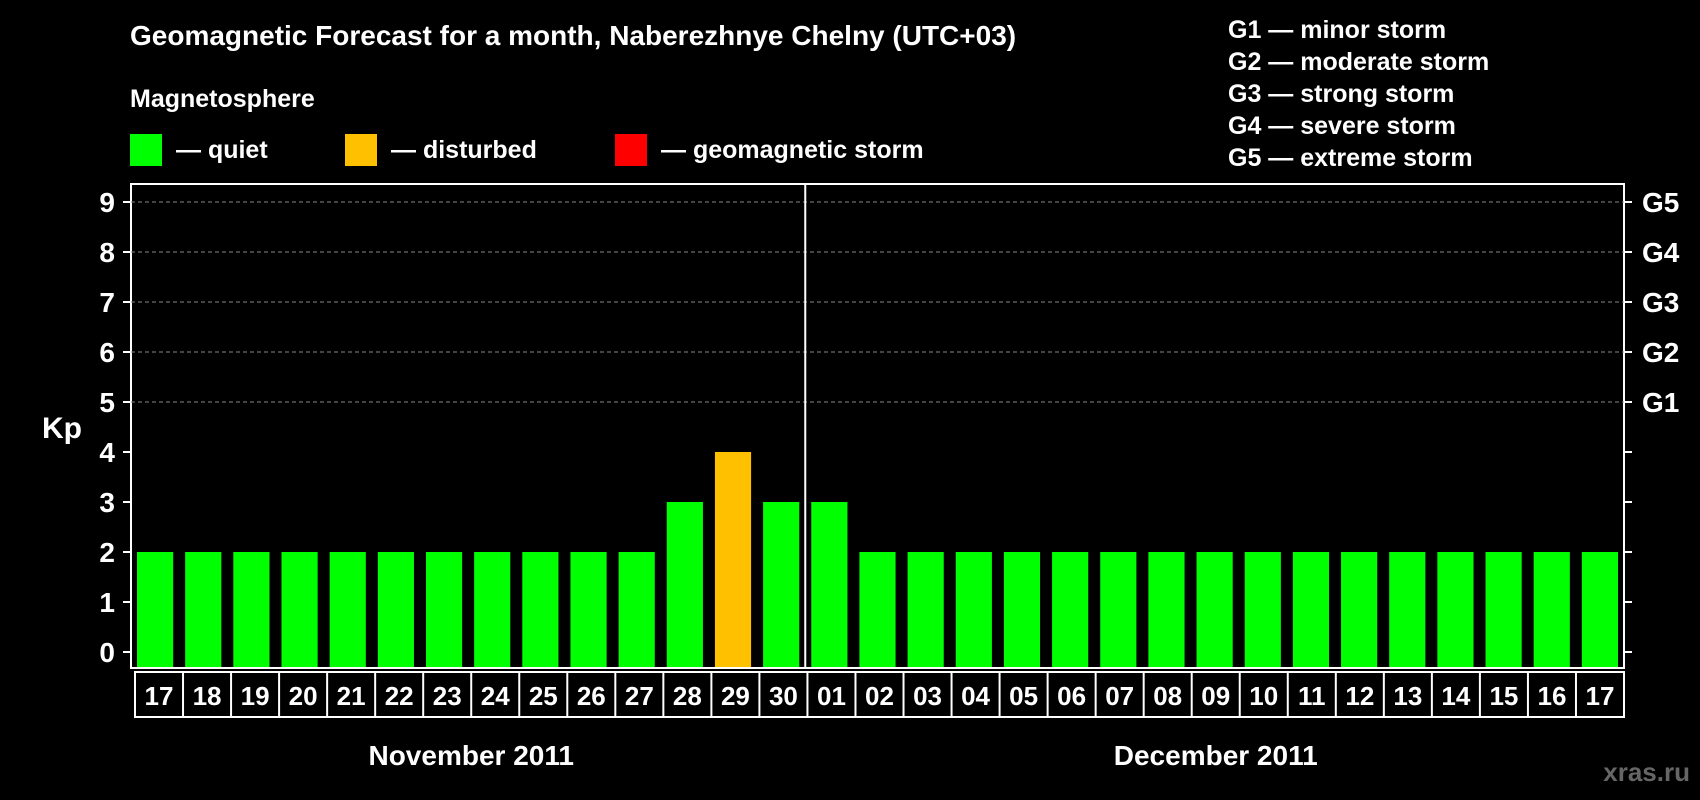 This screenshot has width=1700, height=800. I want to click on y-tick-label-7: 7, so click(107, 302).